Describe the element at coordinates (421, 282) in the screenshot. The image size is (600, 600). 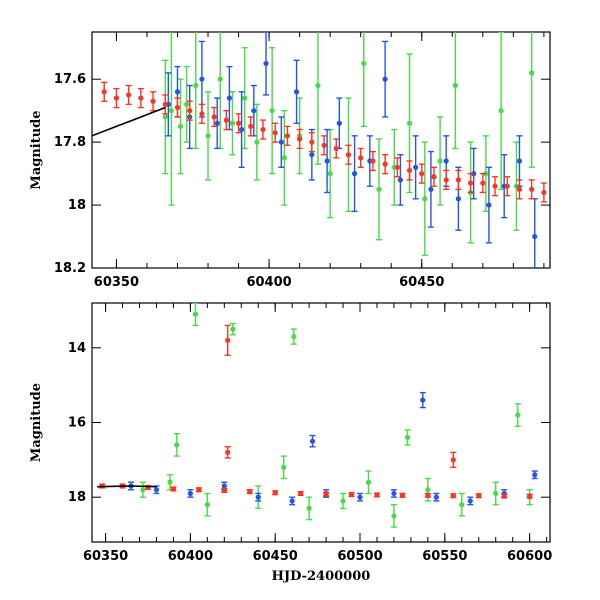
I see `x-tick-label: 60450` at that location.